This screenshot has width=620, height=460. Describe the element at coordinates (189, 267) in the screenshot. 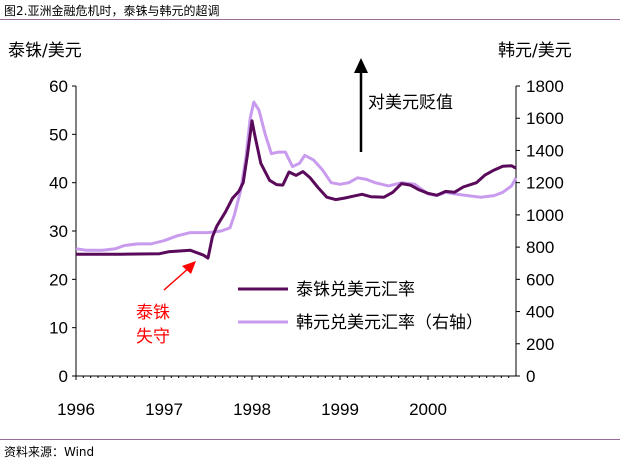

I see `red-arrow-head-icon` at that location.